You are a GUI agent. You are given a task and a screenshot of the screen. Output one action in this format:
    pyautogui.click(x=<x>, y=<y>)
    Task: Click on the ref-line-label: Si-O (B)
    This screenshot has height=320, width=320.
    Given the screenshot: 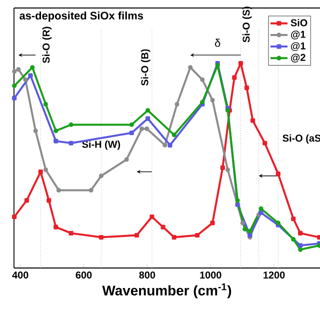 What is the action you would take?
    pyautogui.click(x=145, y=67)
    